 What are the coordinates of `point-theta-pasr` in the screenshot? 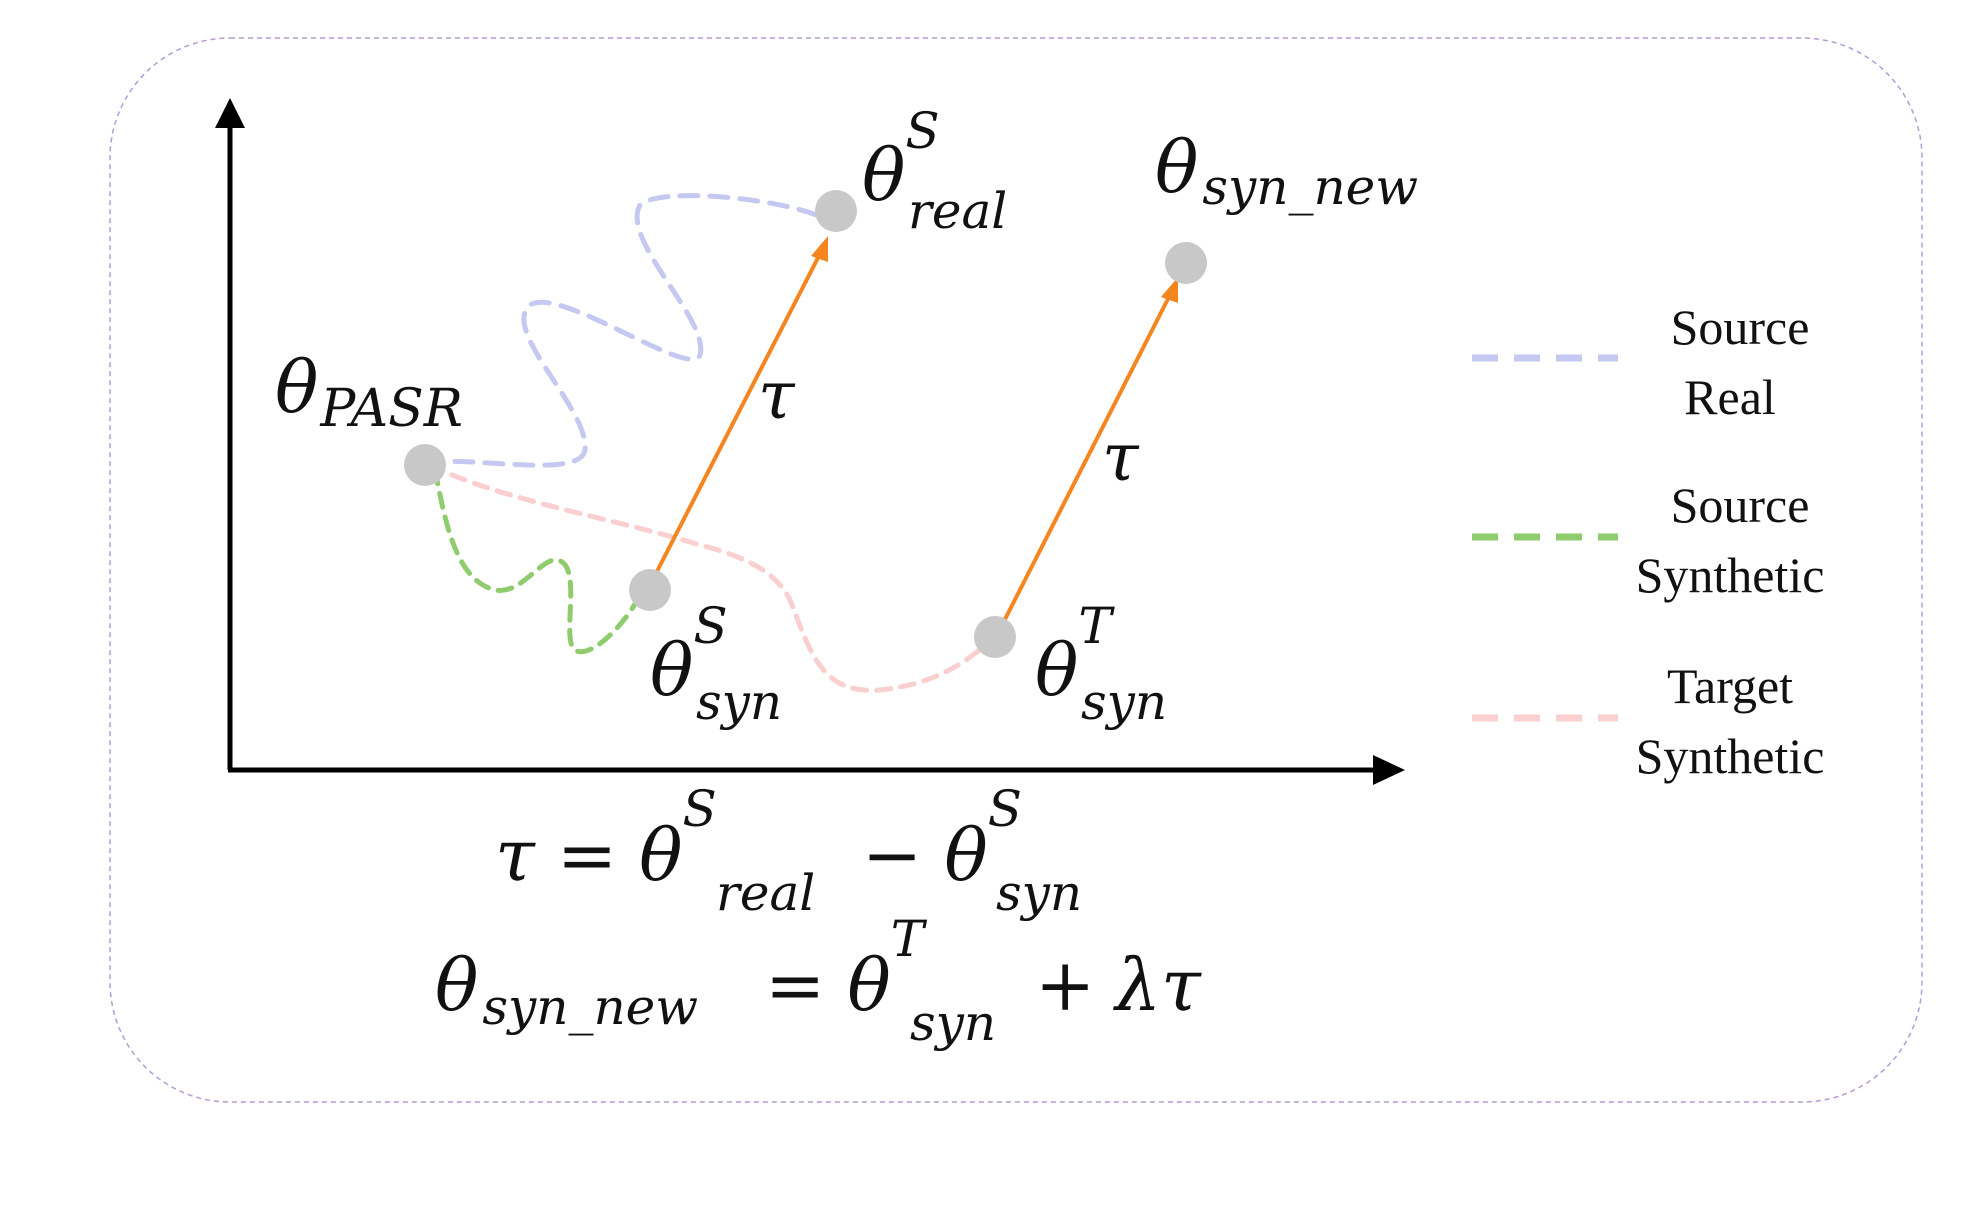 It's located at (425, 465).